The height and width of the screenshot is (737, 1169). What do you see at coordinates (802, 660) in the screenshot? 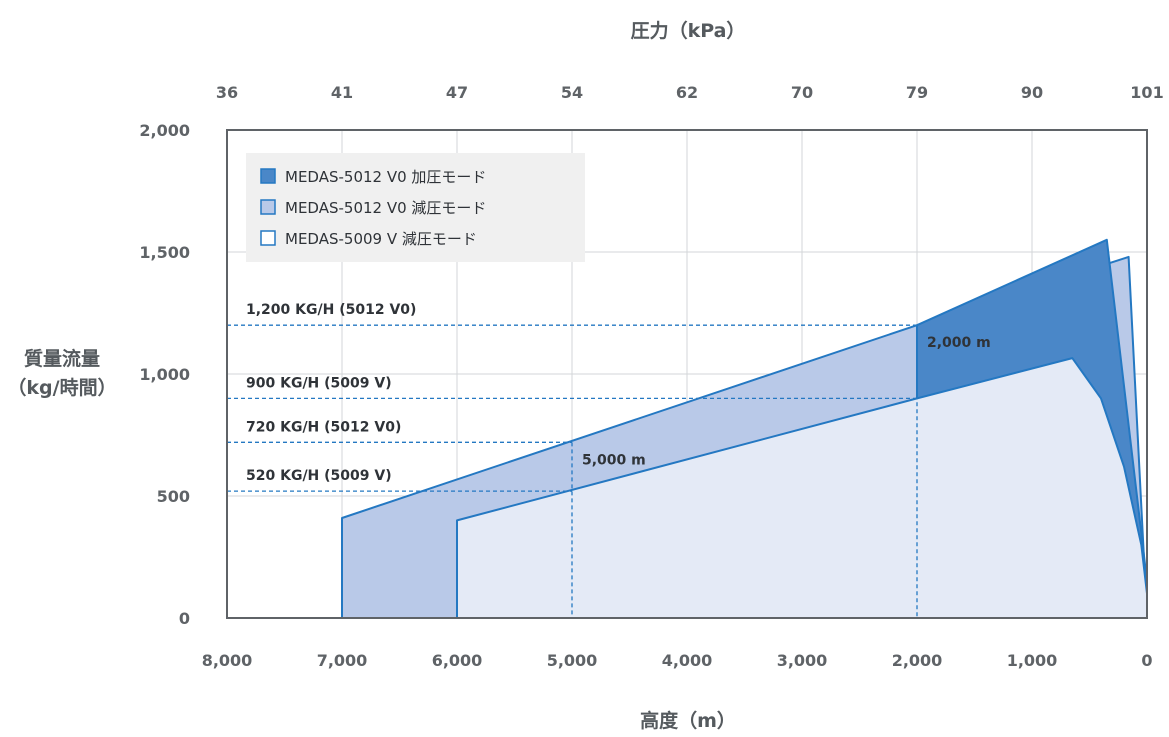
I see `x-tick-label: 3,000` at bounding box center [802, 660].